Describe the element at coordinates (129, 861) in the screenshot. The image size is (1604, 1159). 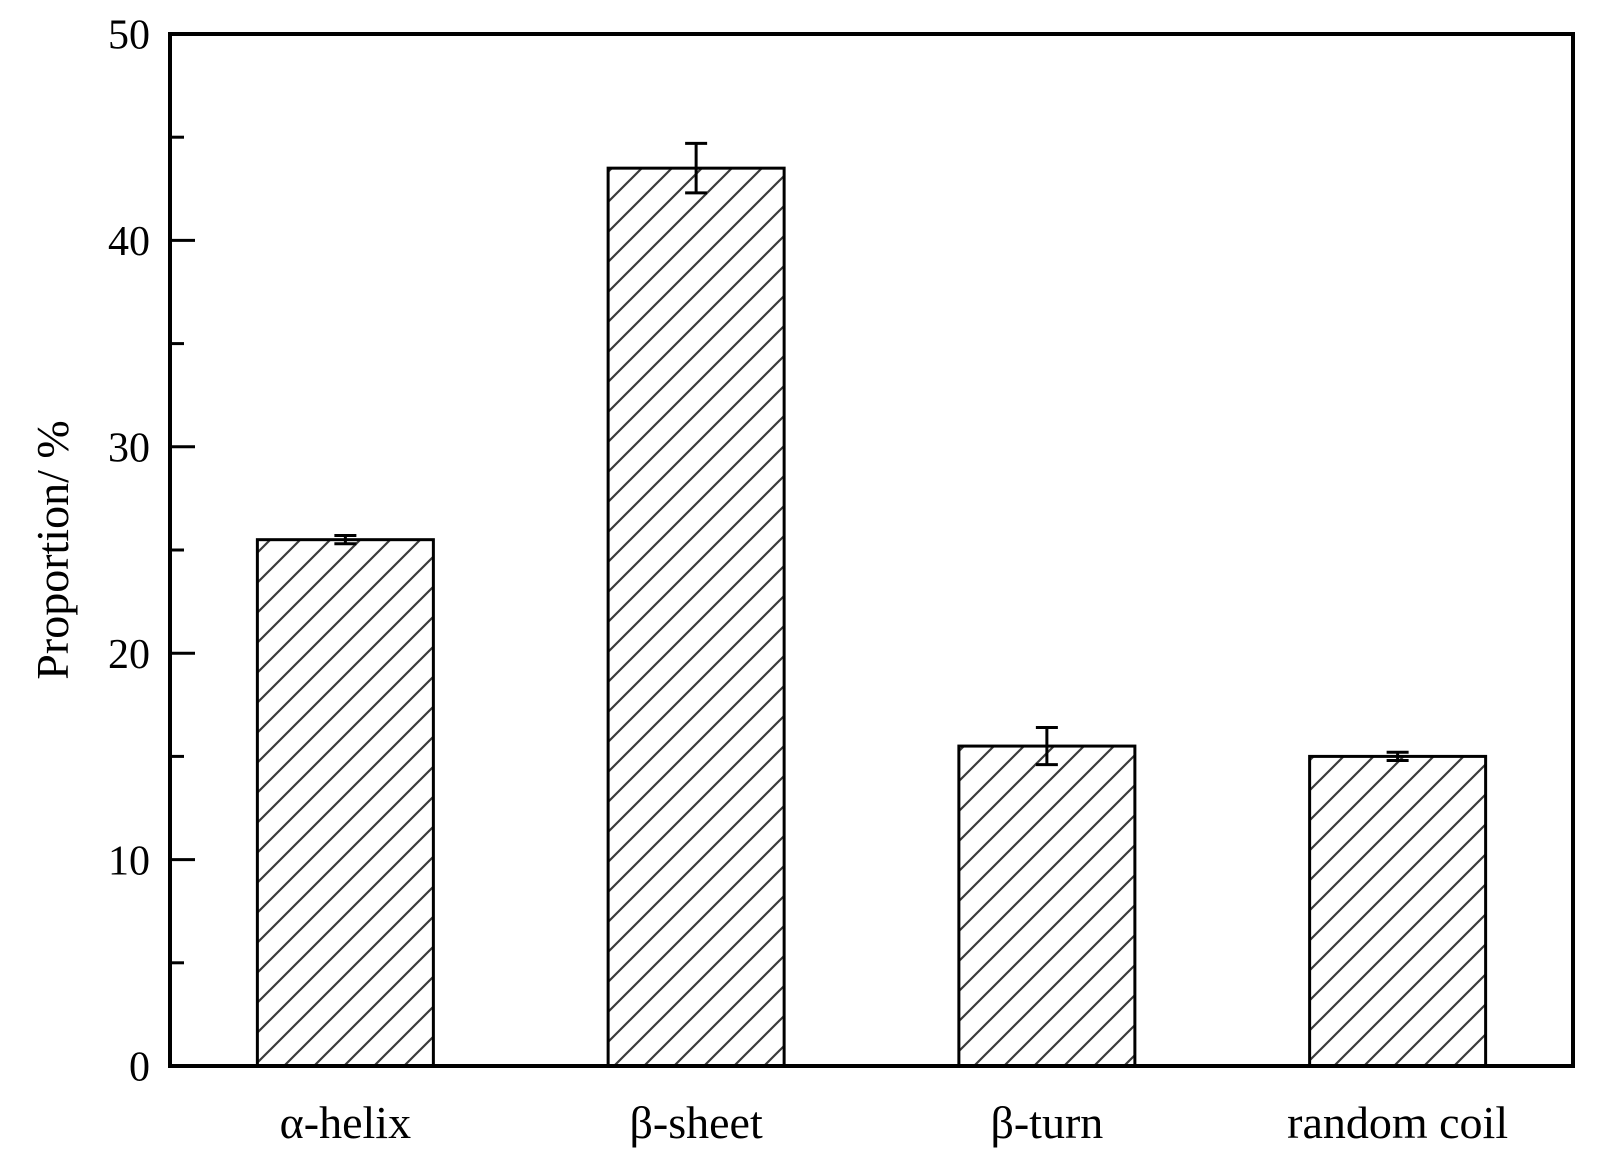
I see `y-tick-label: 10` at that location.